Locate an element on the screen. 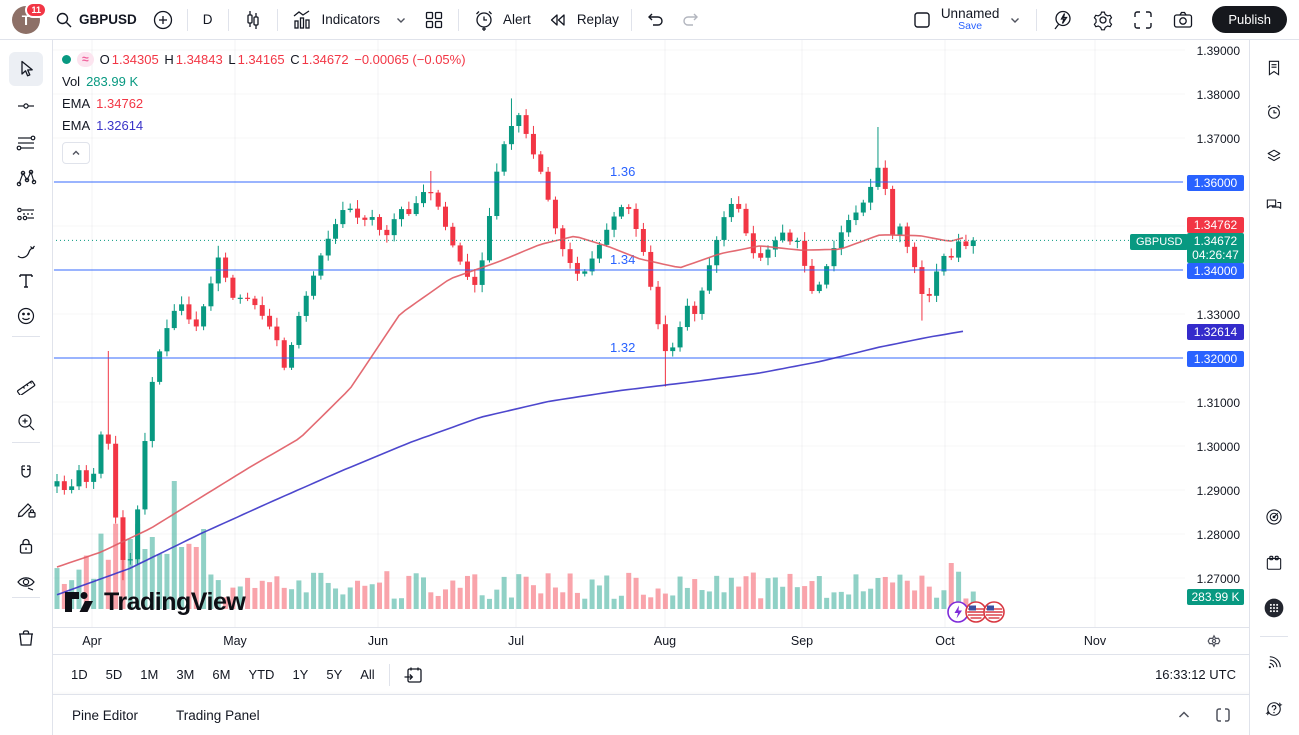 The height and width of the screenshot is (735, 1299). tool-ruler is located at coordinates (26, 384).